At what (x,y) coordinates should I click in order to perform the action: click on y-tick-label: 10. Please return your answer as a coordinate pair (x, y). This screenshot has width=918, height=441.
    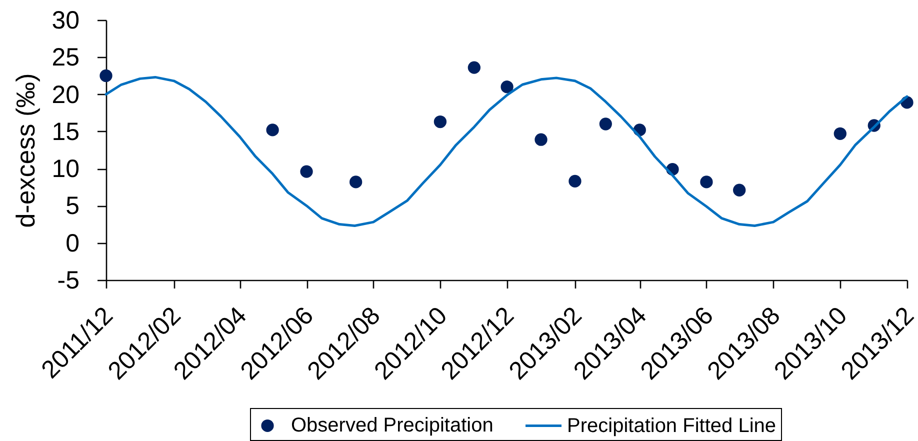
    Looking at the image, I should click on (66, 169).